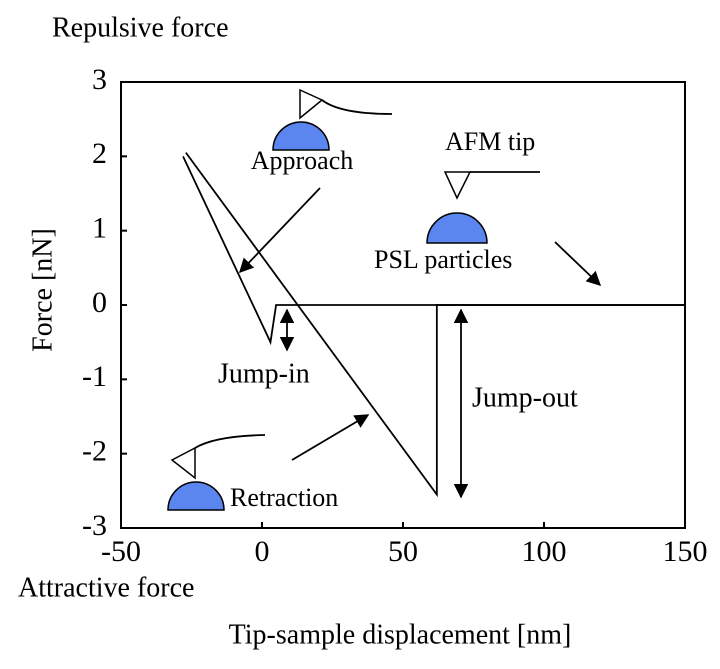 This screenshot has height=669, width=720. I want to click on annotation: Jump-in, so click(264, 373).